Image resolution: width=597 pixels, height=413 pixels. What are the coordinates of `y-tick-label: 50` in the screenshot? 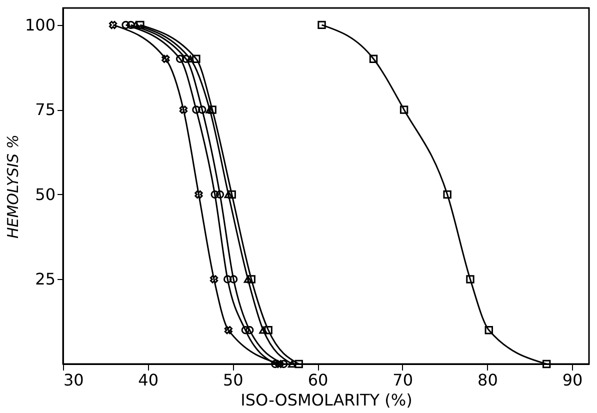 It's located at (45, 194).